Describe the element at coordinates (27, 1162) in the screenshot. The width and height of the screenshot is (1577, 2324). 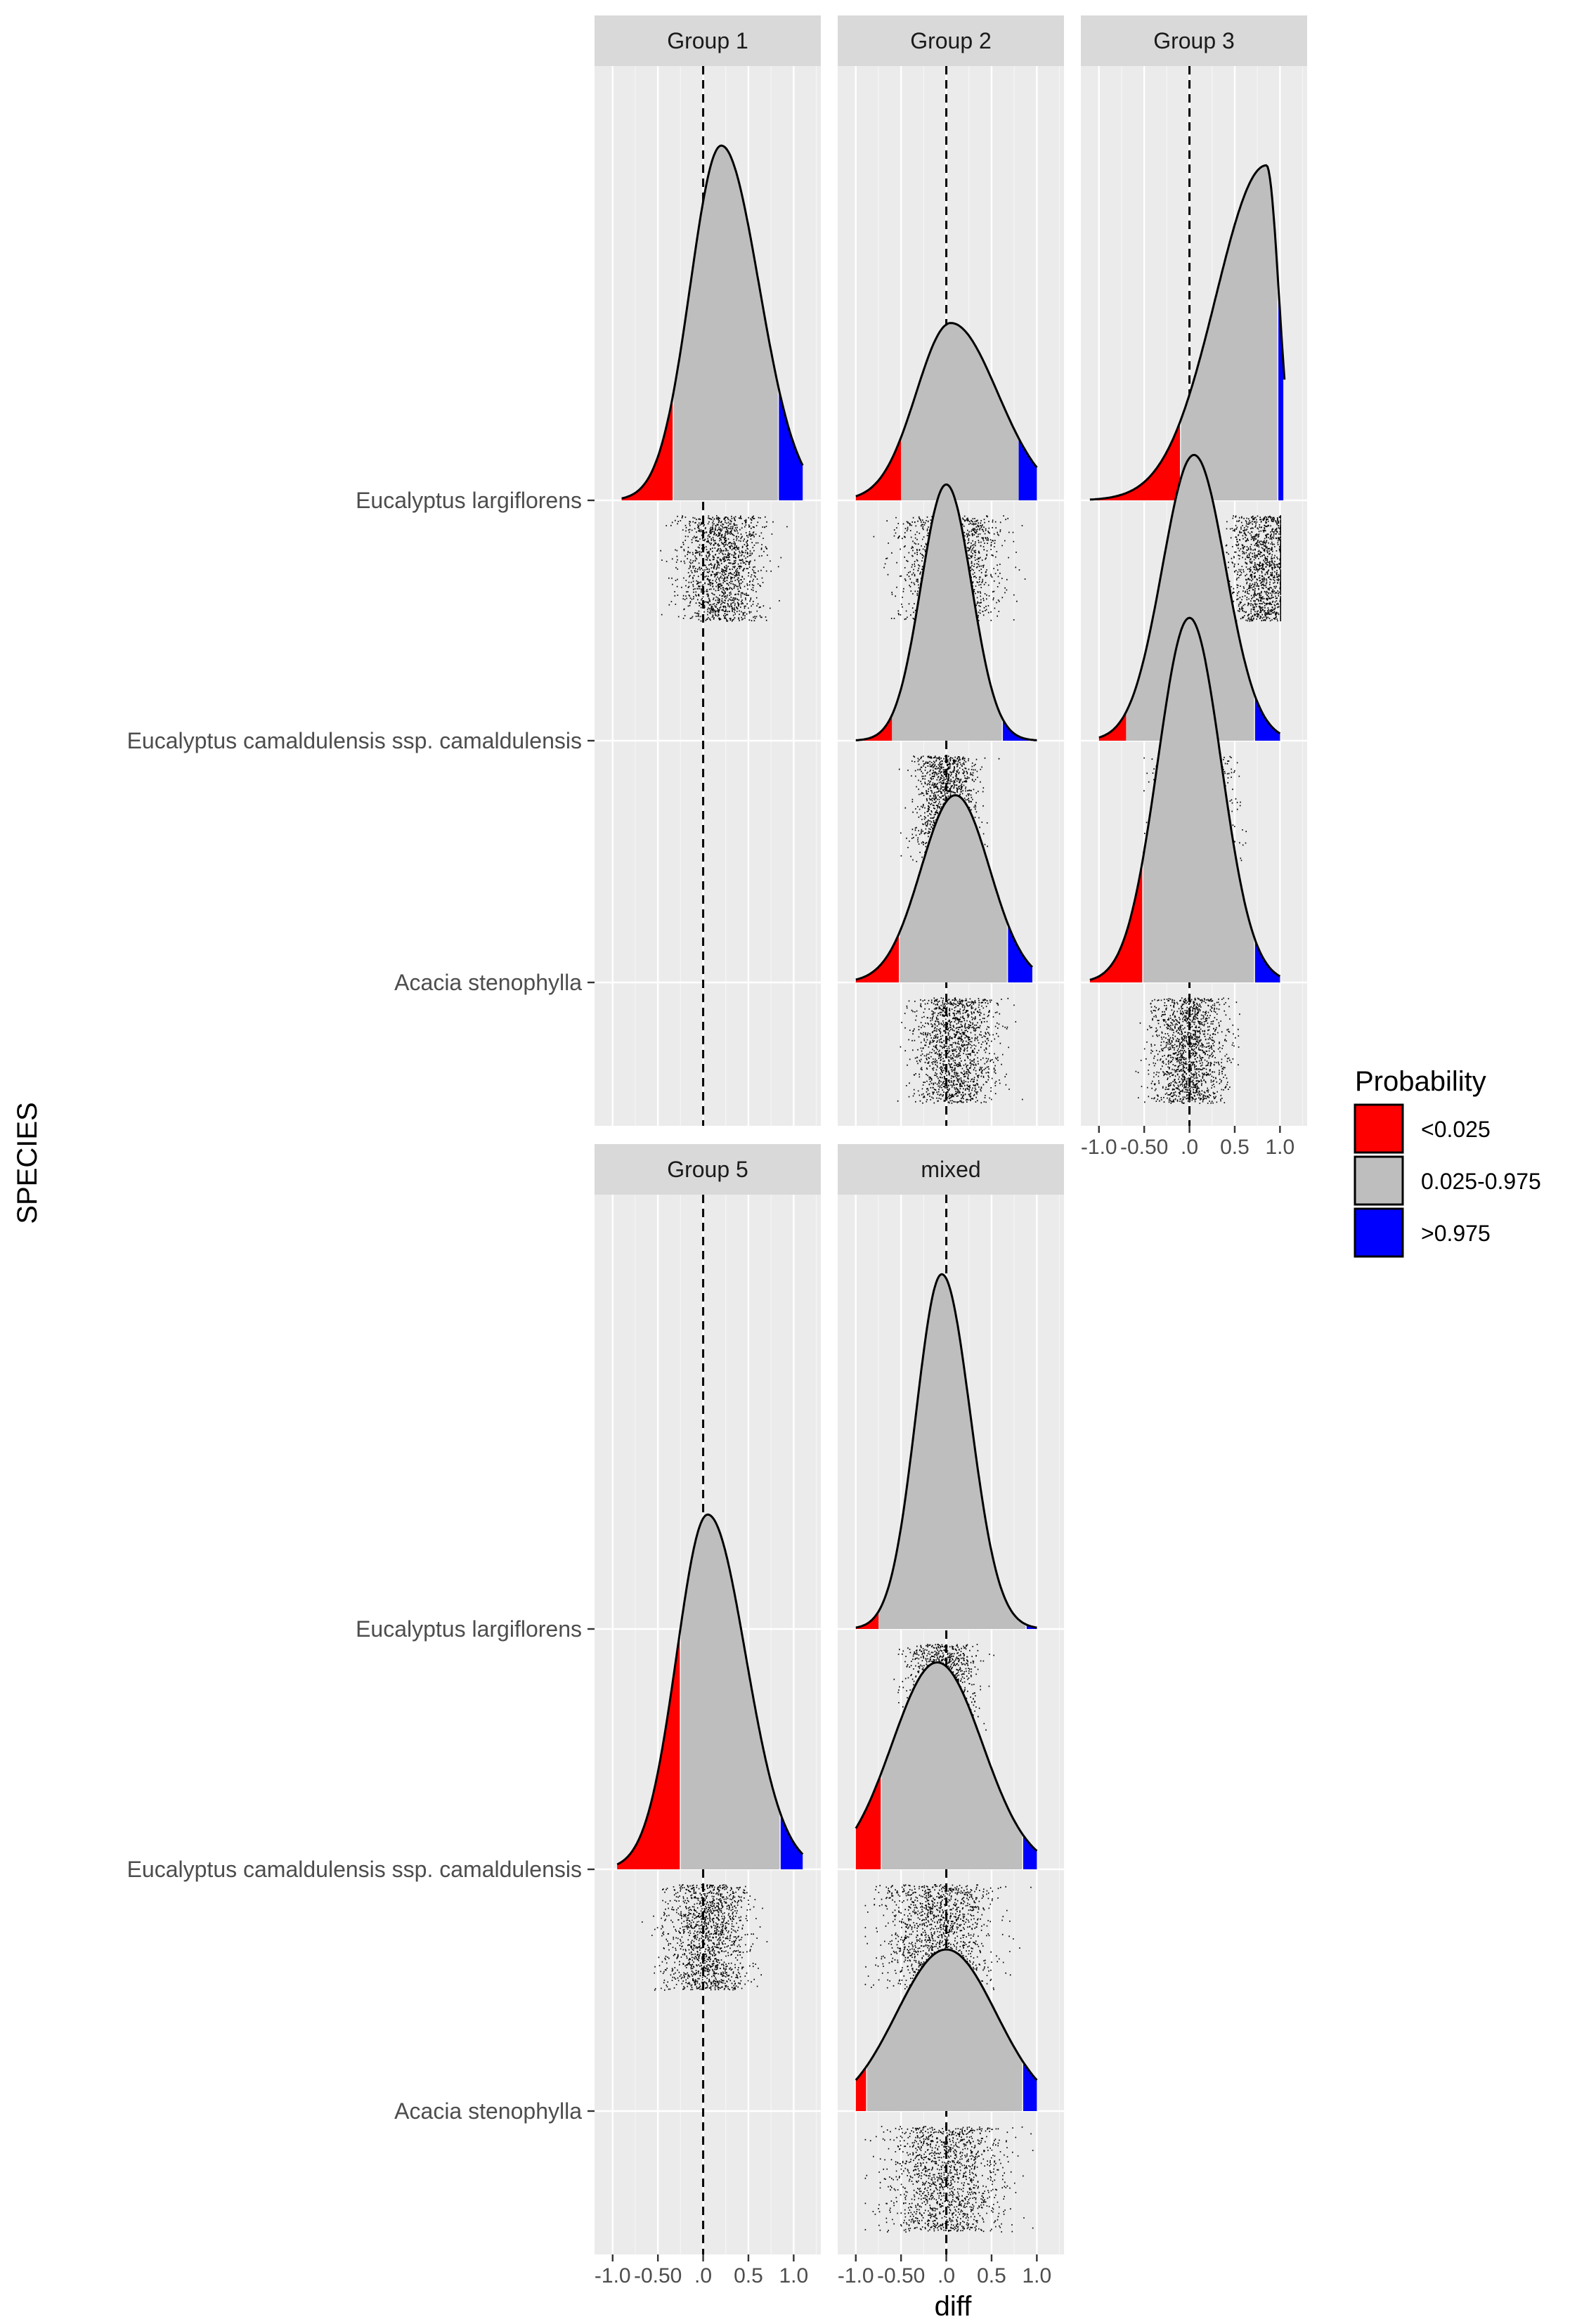
I see `y-axis-title: SPECIES` at that location.